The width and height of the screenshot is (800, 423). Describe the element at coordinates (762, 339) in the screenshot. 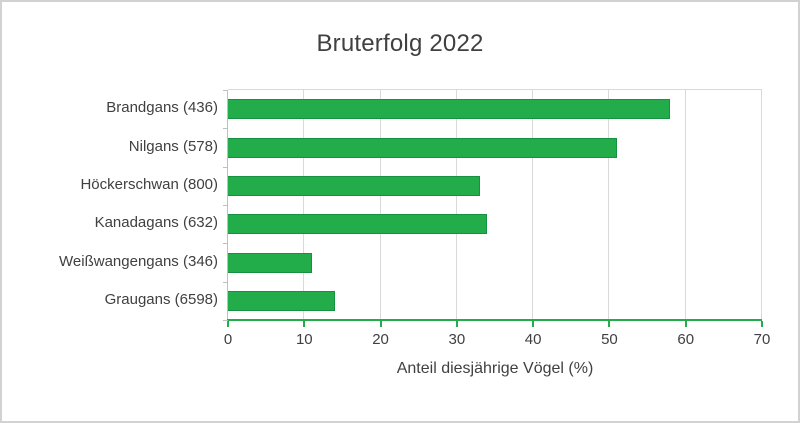

I see `x-tick-label: 70` at that location.